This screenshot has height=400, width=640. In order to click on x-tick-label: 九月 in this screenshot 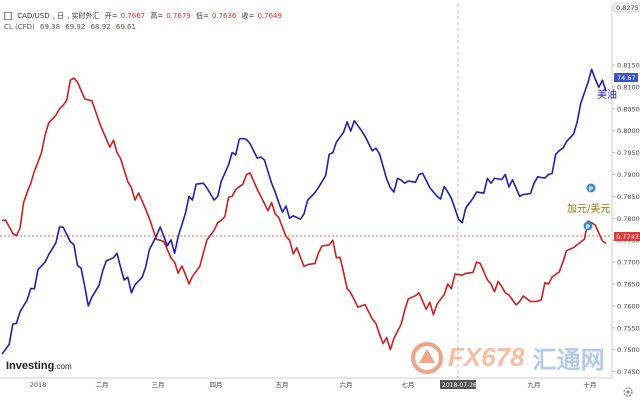, I will do `click(534, 384)`.